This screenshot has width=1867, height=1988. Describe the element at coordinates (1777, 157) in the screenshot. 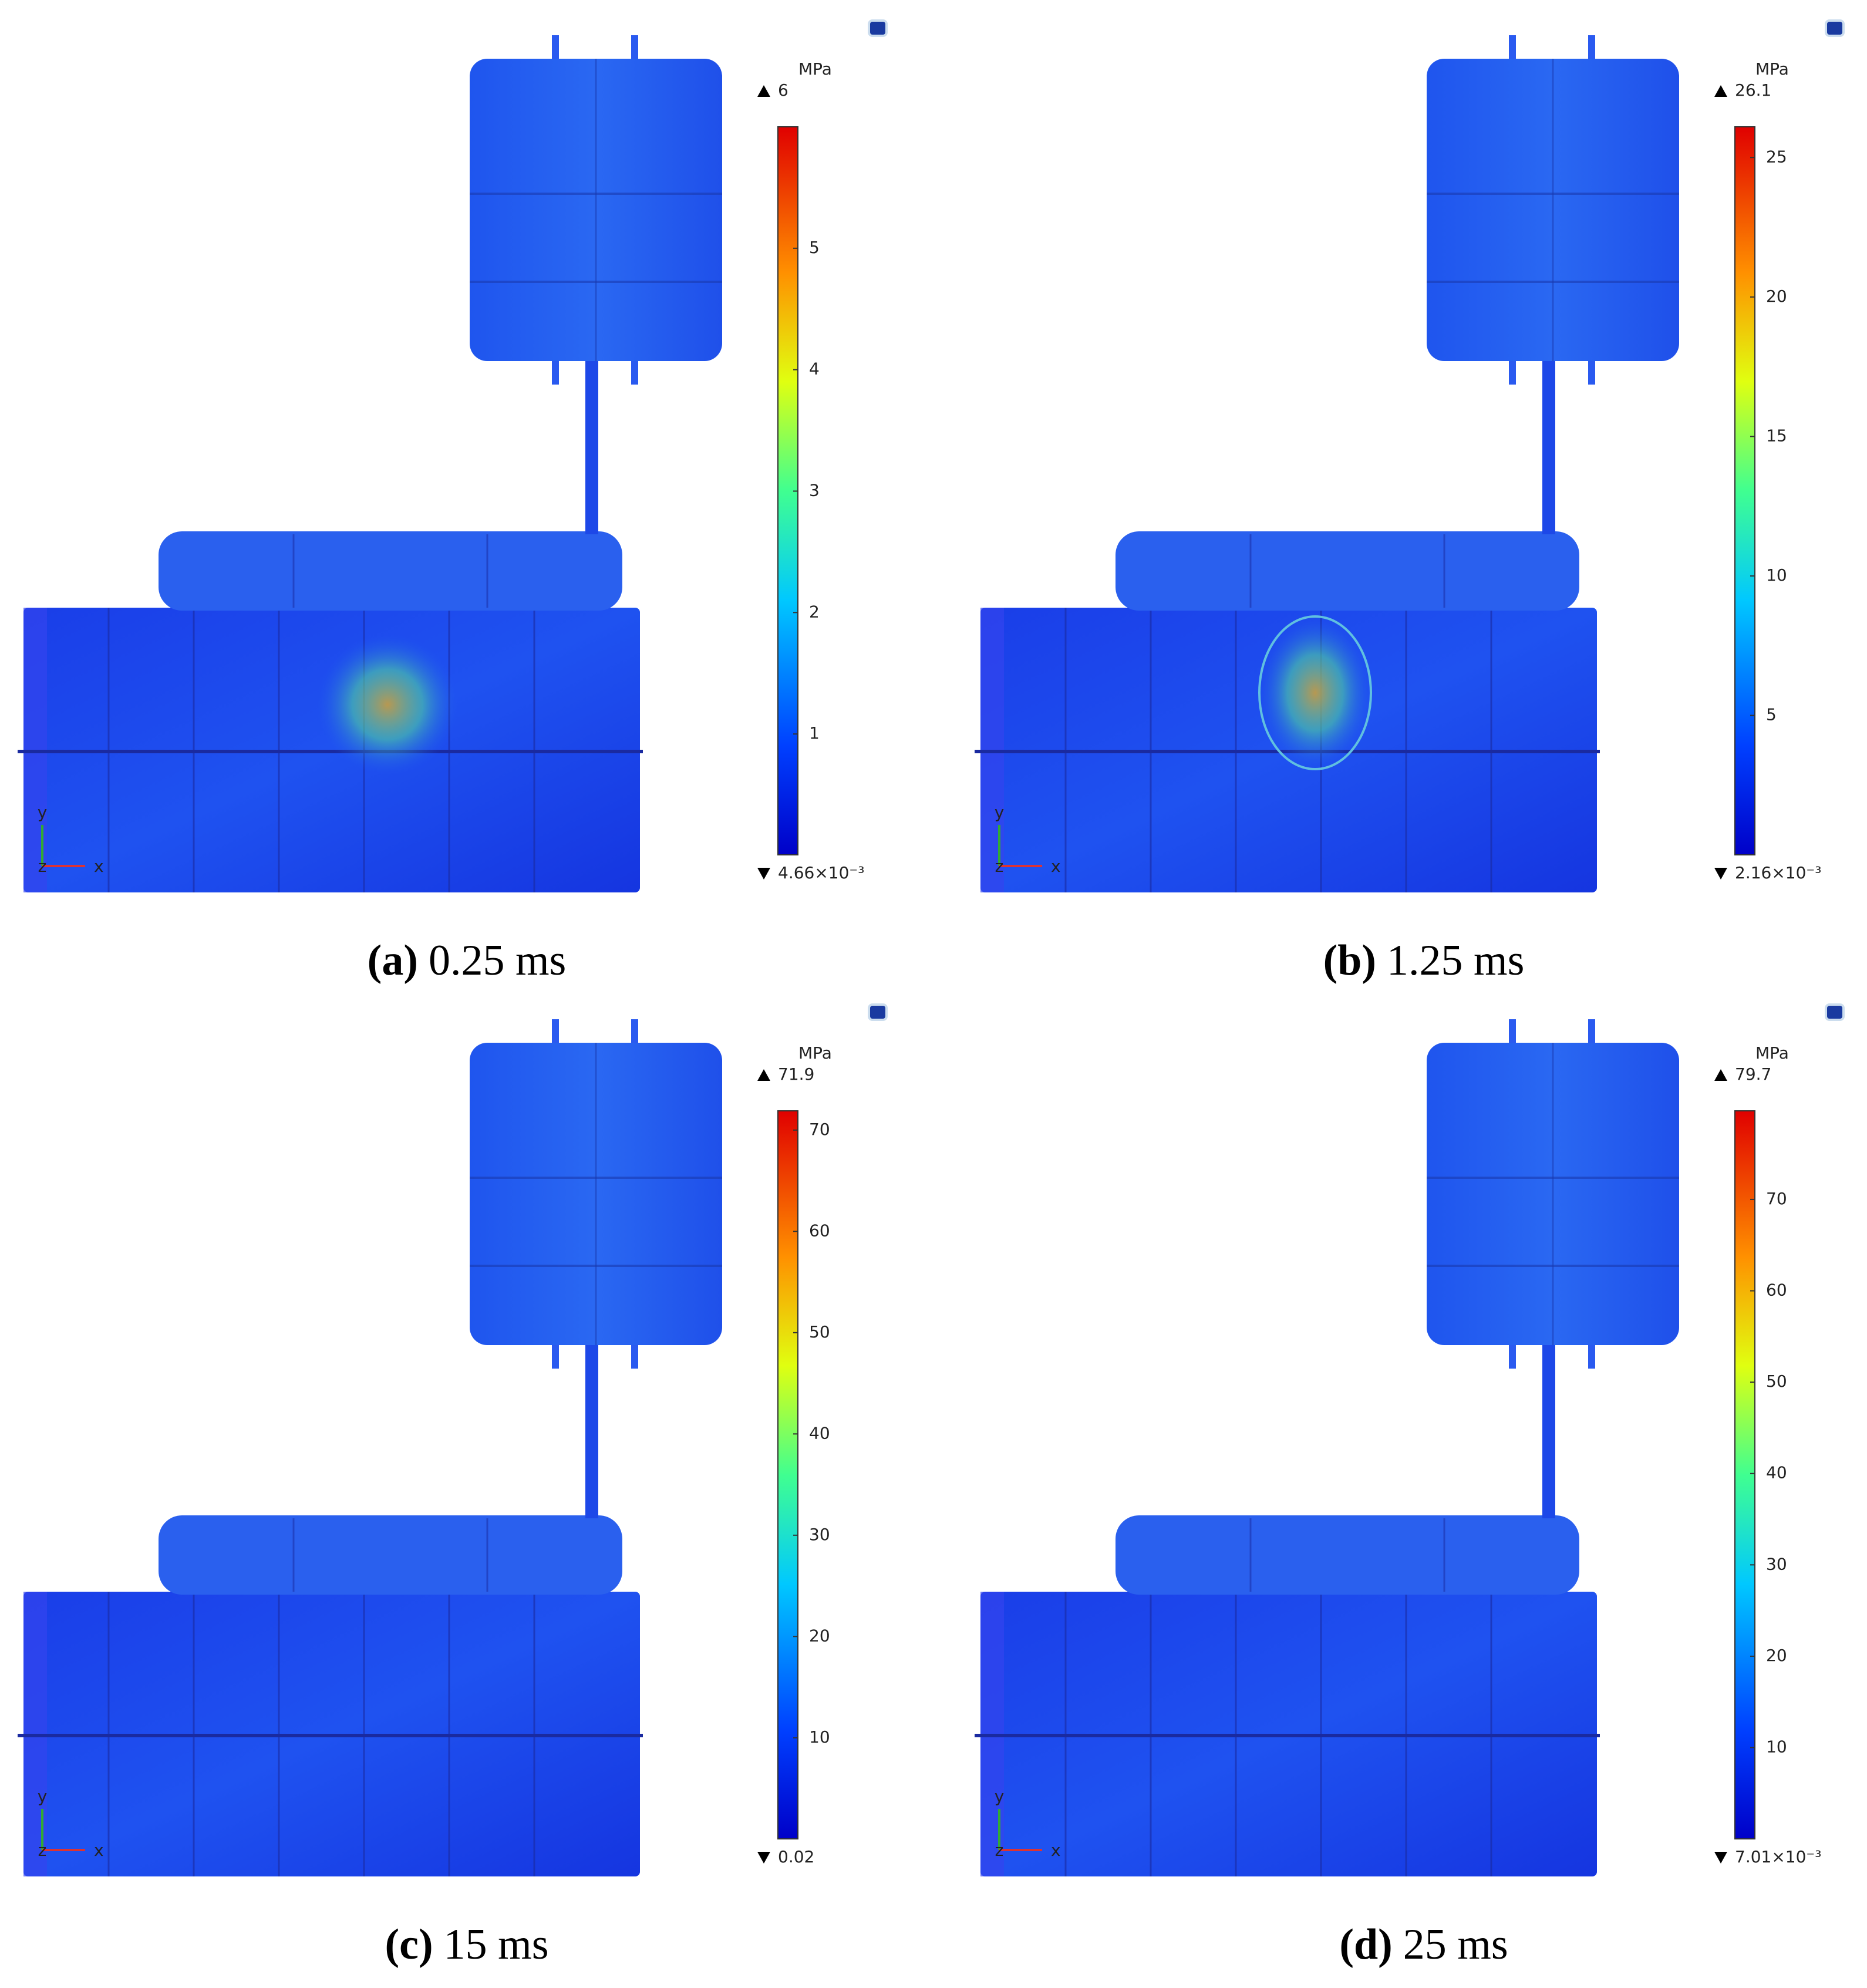

I see `colorbar-tick-label: 25` at that location.